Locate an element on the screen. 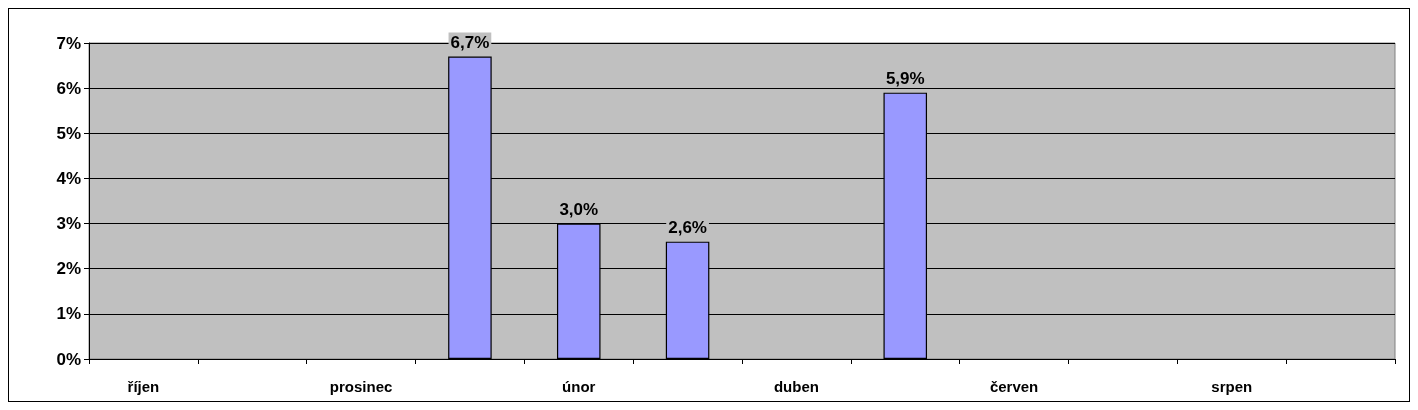 This screenshot has height=410, width=1418. x-tick-label: duben is located at coordinates (796, 386).